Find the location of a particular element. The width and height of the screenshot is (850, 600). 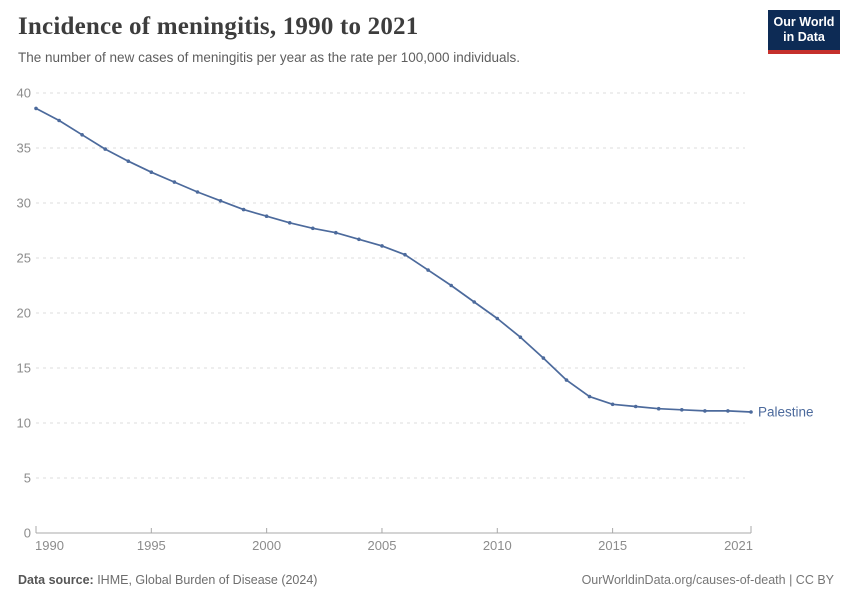

y-tick-label: 35 is located at coordinates (24, 148).